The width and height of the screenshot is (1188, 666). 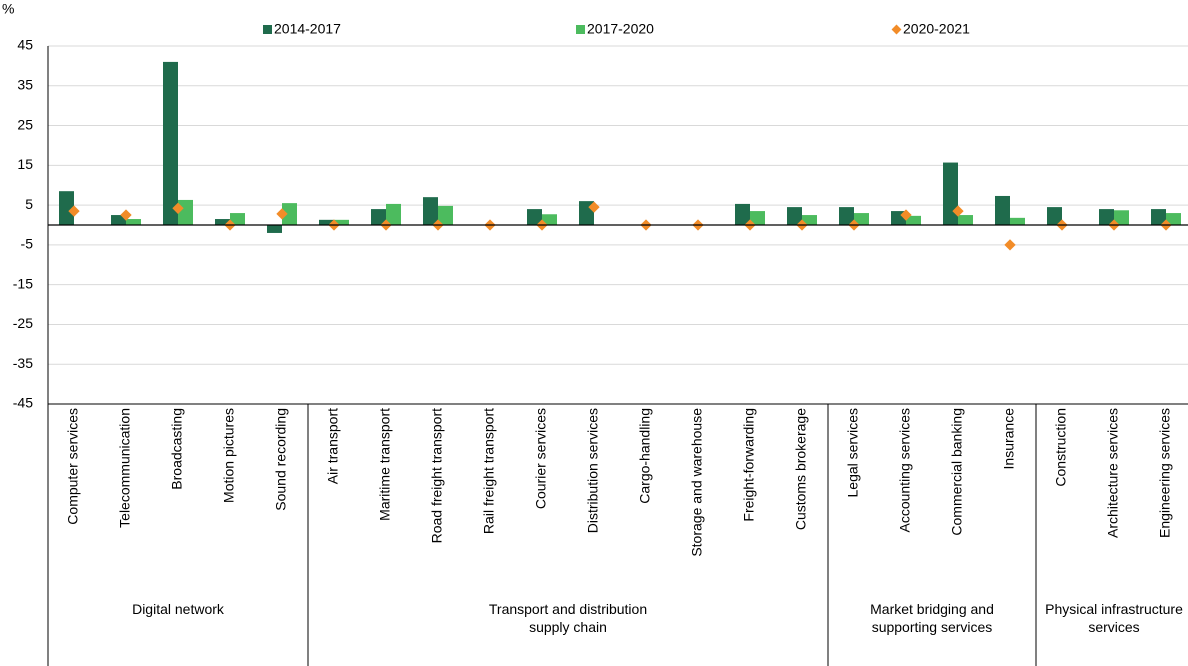 I want to click on x-tick-label: Telecommunication, so click(x=125, y=468).